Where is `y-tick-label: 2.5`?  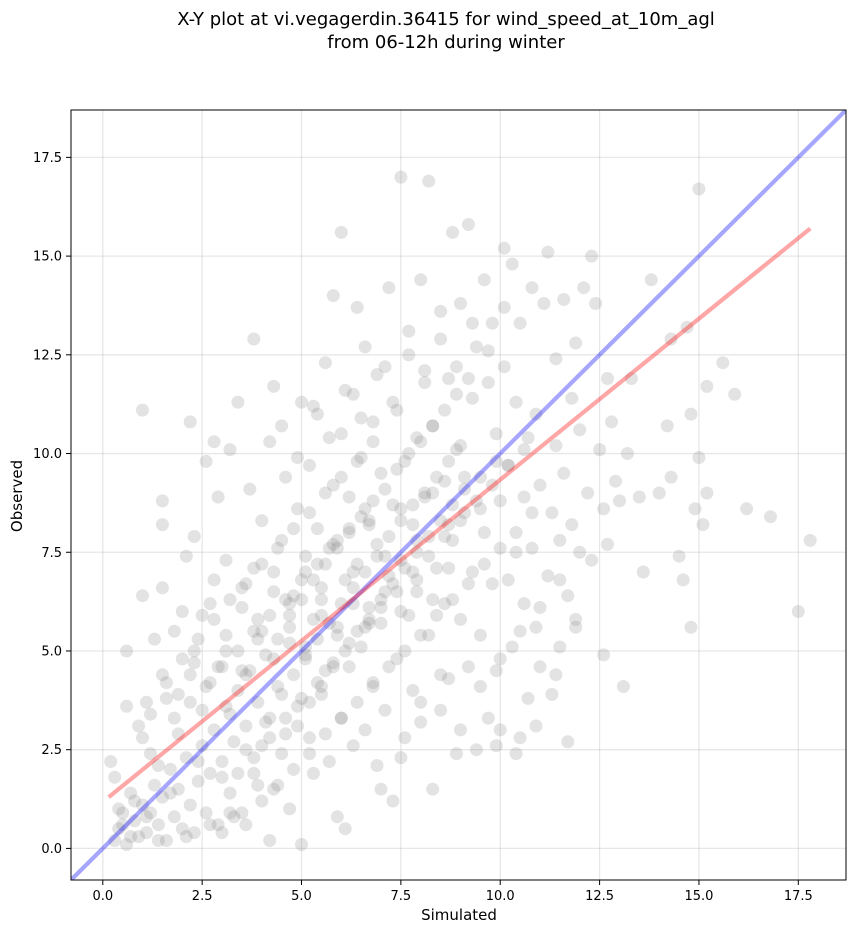
y-tick-label: 2.5 is located at coordinates (51, 750).